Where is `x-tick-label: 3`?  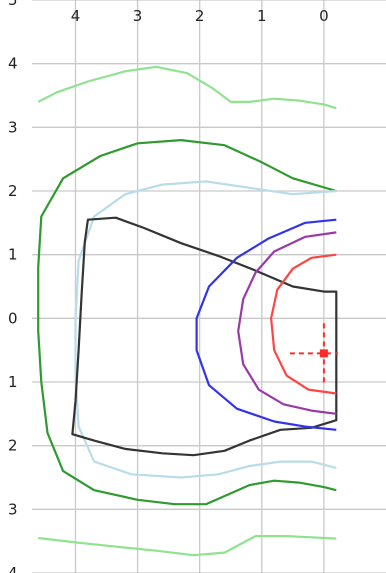 x-tick-label: 3 is located at coordinates (138, 16).